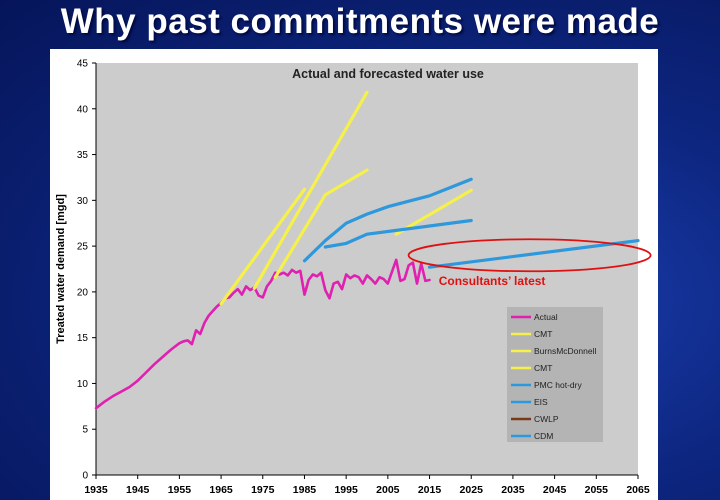 This screenshot has height=500, width=720. What do you see at coordinates (388, 490) in the screenshot?
I see `x-tick-label: 2005` at bounding box center [388, 490].